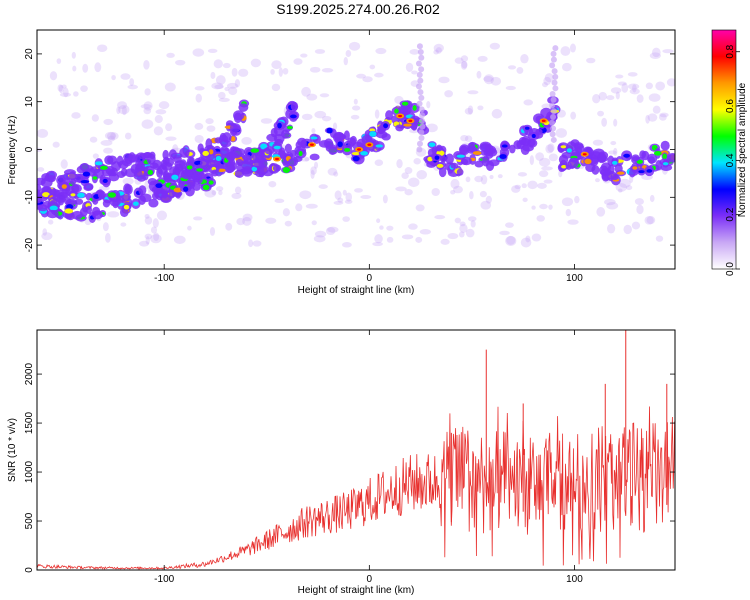 The image size is (750, 600). What do you see at coordinates (356, 590) in the screenshot?
I see `snr-xlabel: Height of straight line (km)` at bounding box center [356, 590].